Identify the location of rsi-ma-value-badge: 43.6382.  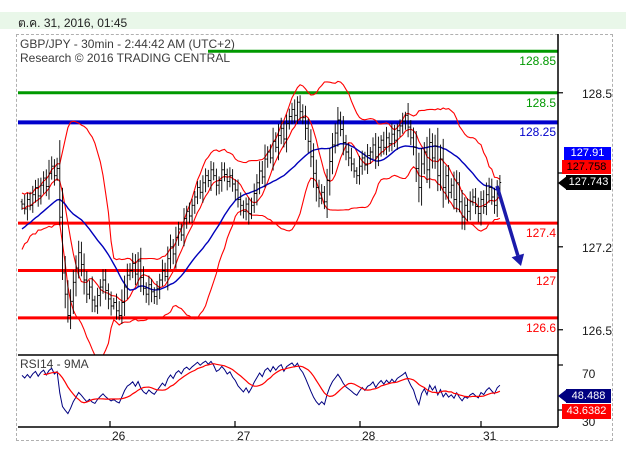
(586, 411).